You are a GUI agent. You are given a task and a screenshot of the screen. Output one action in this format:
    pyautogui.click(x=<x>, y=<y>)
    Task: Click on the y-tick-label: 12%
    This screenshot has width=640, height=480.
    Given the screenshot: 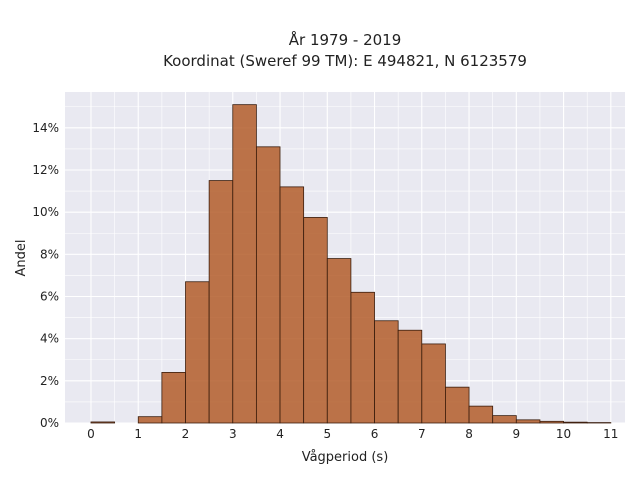 What is the action you would take?
    pyautogui.click(x=45, y=170)
    